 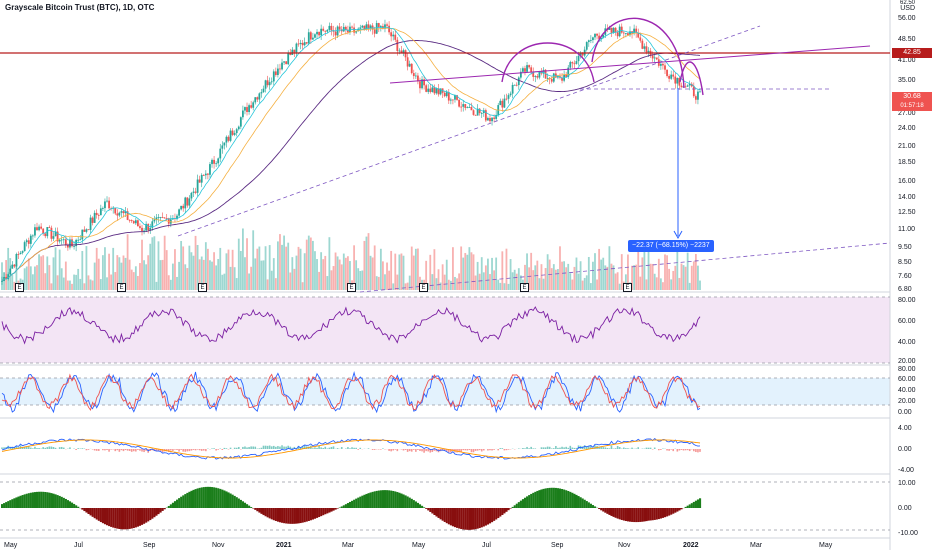 I want to click on lower-dashed-trendline, so click(x=625, y=267).